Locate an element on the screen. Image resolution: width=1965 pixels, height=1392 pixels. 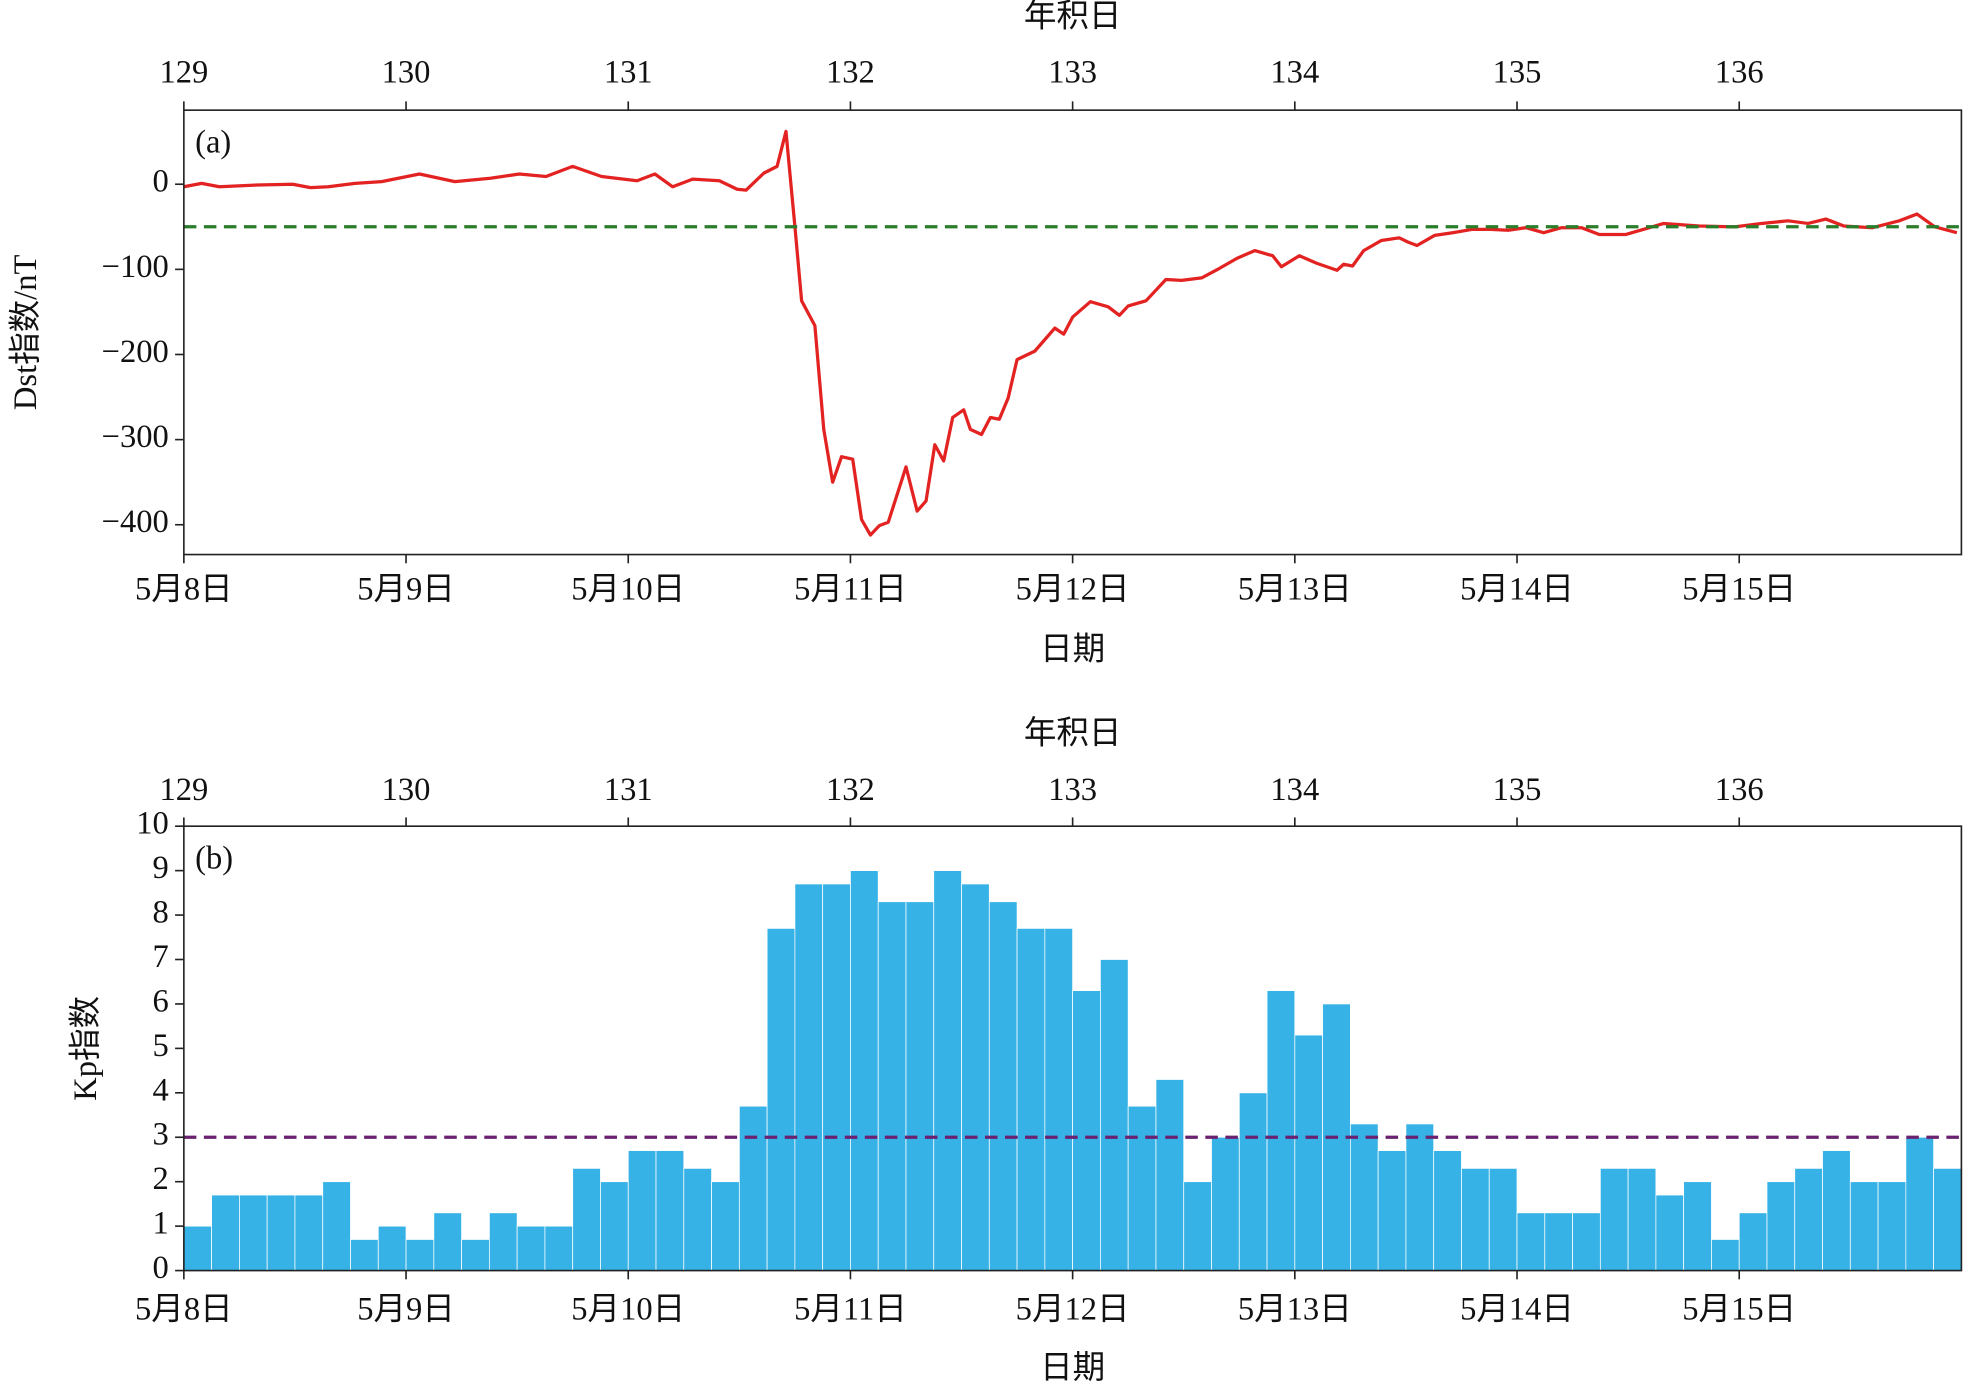
y-tick-label: −200 is located at coordinates (135, 352).